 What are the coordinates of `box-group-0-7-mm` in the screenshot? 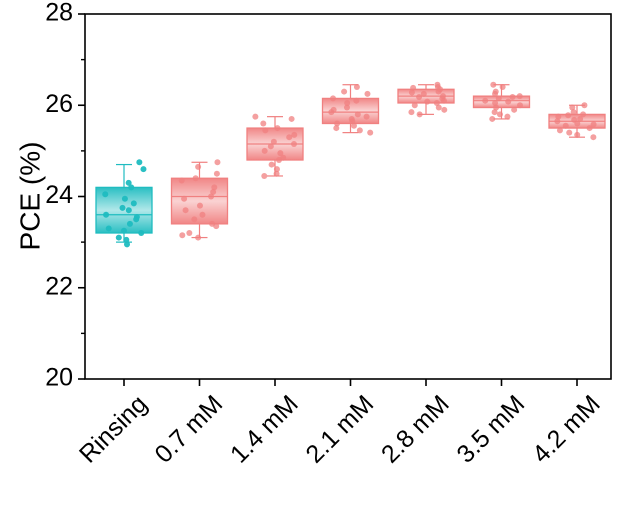 It's located at (199, 200).